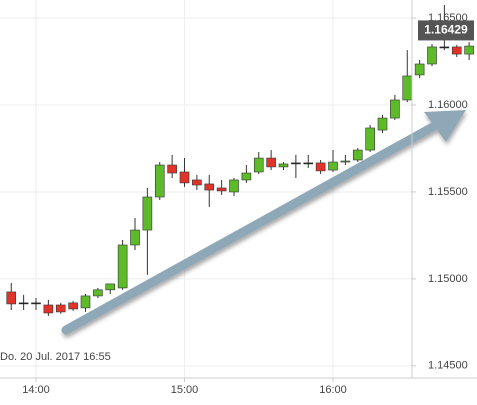 This screenshot has height=405, width=477. Describe the element at coordinates (445, 126) in the screenshot. I see `arrow-head` at that location.